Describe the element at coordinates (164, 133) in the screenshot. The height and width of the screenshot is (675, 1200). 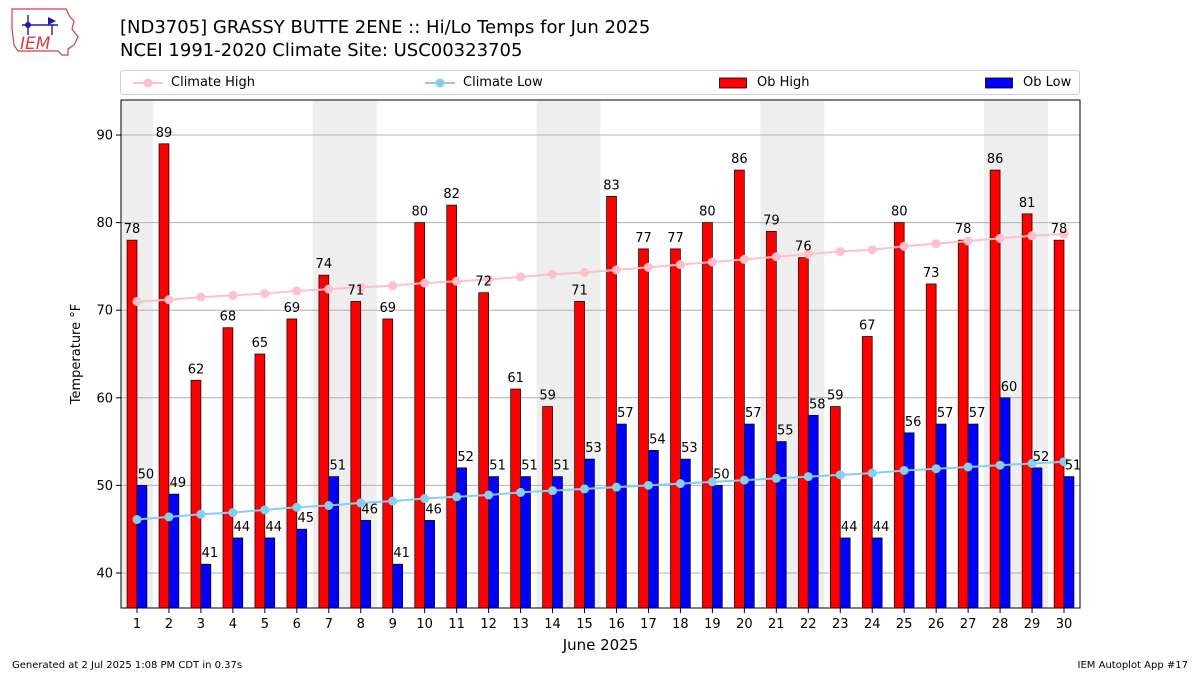
I see `label-ob-high: 89` at that location.